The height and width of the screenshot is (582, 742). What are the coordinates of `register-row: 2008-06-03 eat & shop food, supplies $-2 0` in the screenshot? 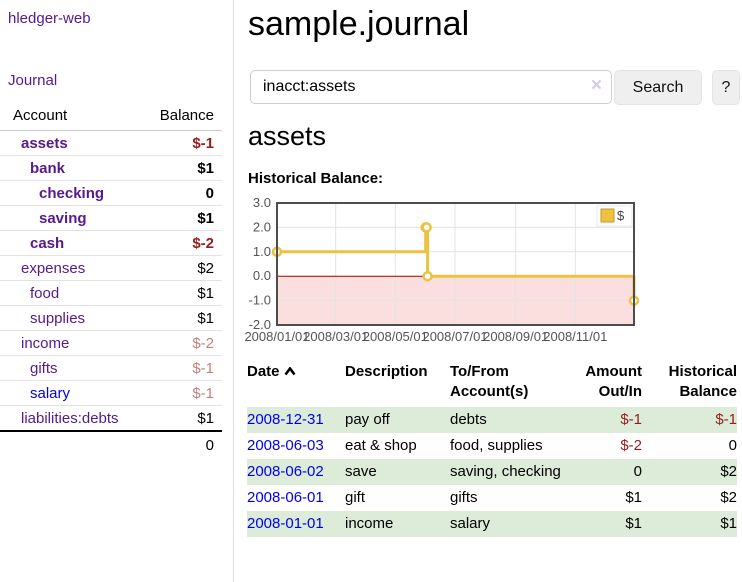 It's located at (492, 446).